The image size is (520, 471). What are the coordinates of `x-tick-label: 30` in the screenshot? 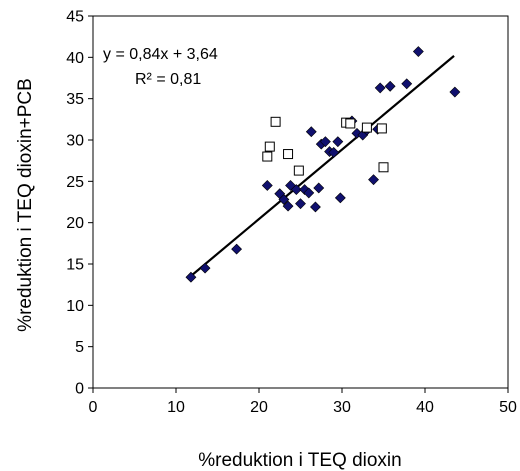 It's located at (342, 407).